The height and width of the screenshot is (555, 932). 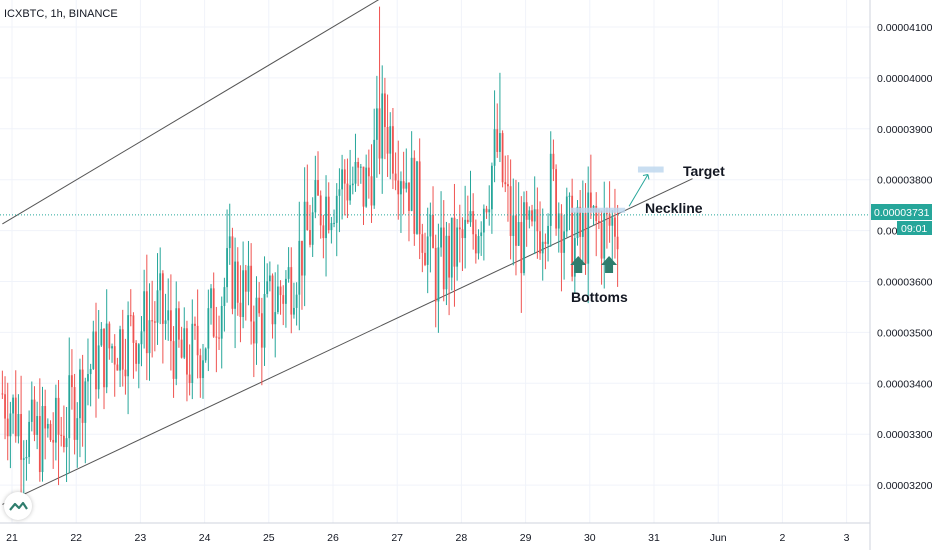 I want to click on neckline-zone, so click(x=598, y=210).